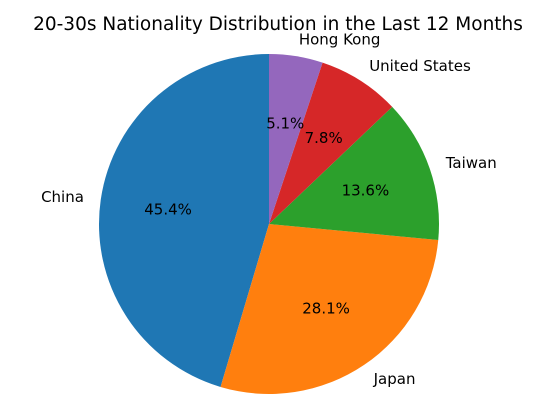 The image size is (556, 412). Describe the element at coordinates (168, 209) in the screenshot. I see `percentage-label-china: 45.4%` at that location.